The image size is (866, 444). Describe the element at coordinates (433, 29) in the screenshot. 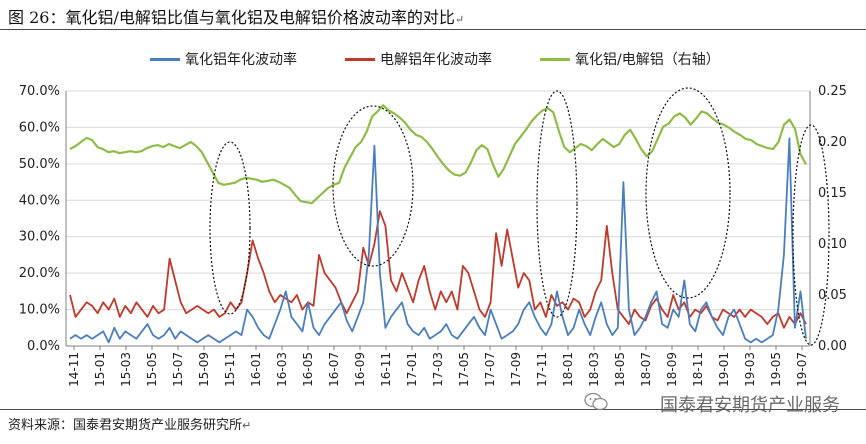

I see `title-divider` at that location.